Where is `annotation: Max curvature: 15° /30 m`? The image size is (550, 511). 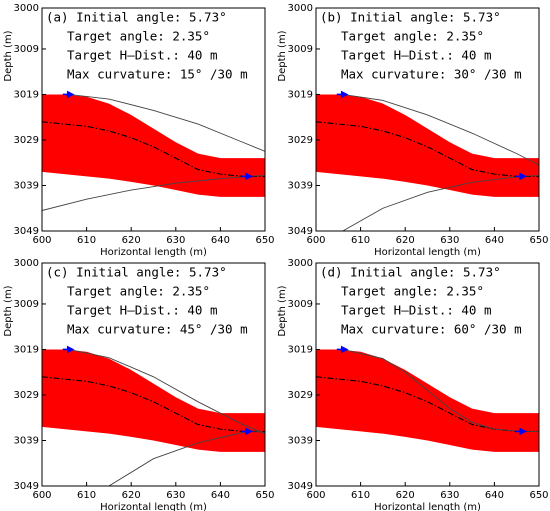 annotation: Max curvature: 15° /30 m is located at coordinates (157, 74).